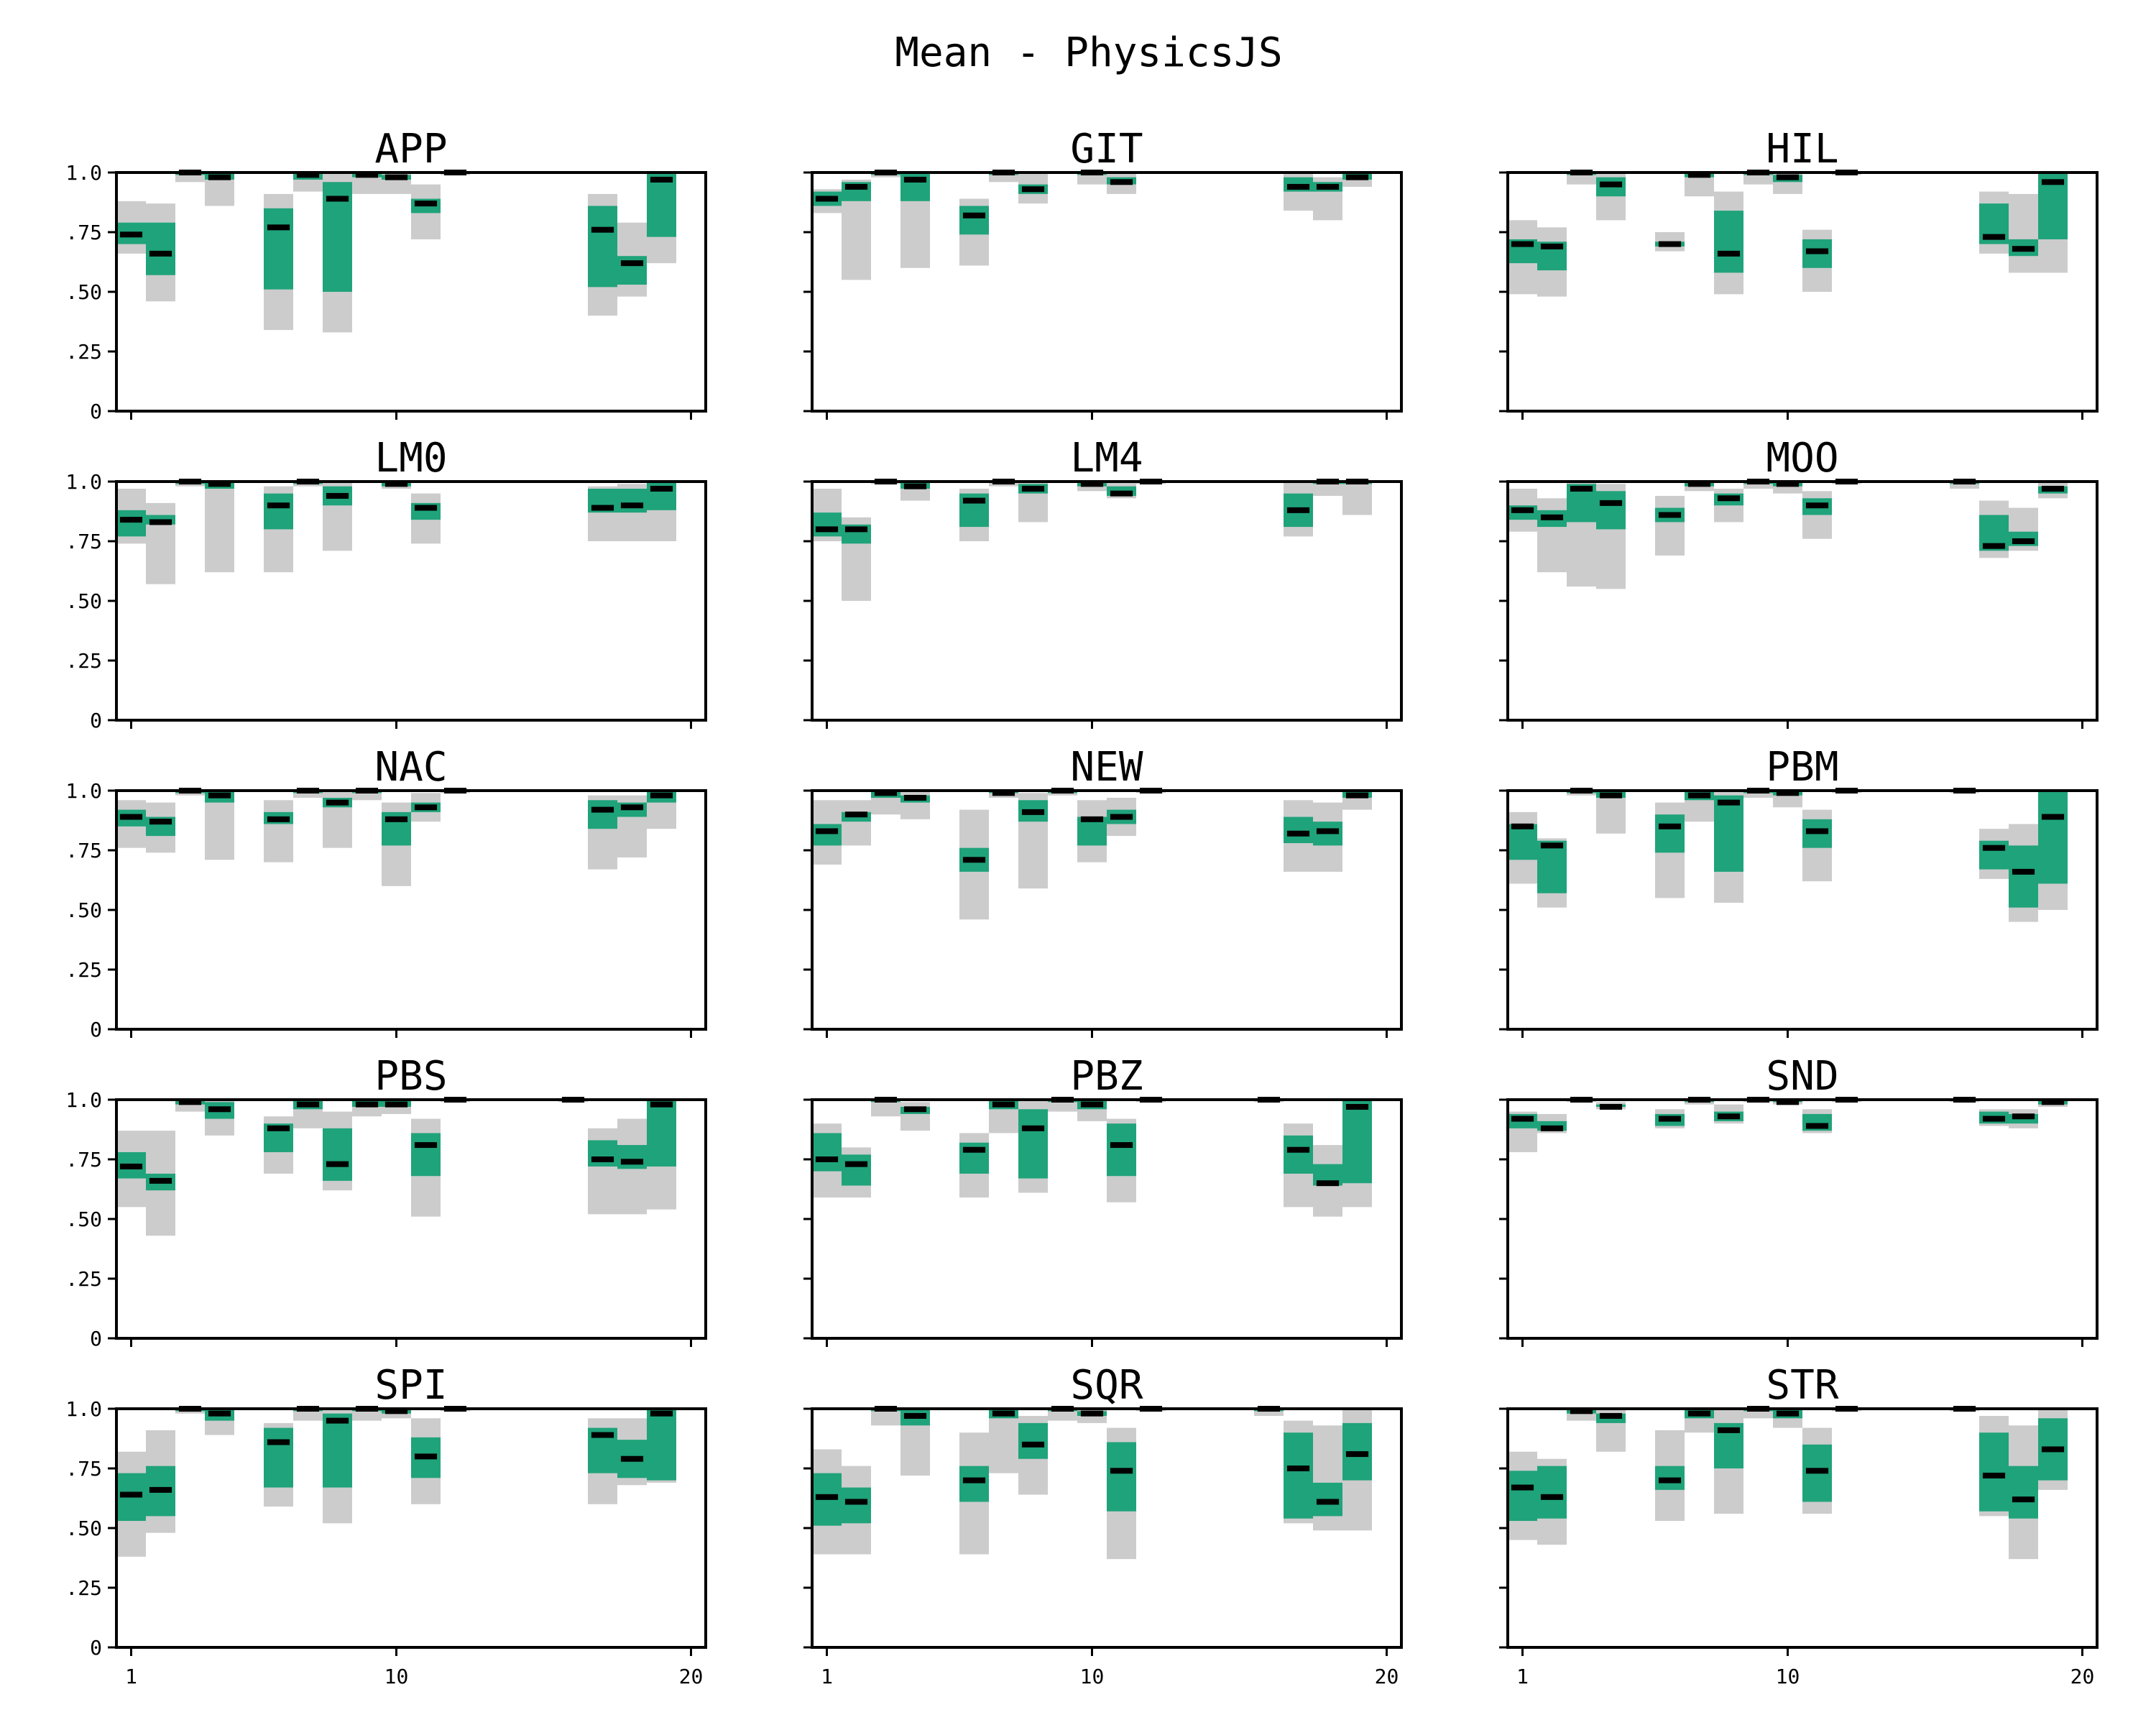 This screenshot has width=2156, height=1725. What do you see at coordinates (827, 1676) in the screenshot?
I see `x-tick-label: 1` at bounding box center [827, 1676].